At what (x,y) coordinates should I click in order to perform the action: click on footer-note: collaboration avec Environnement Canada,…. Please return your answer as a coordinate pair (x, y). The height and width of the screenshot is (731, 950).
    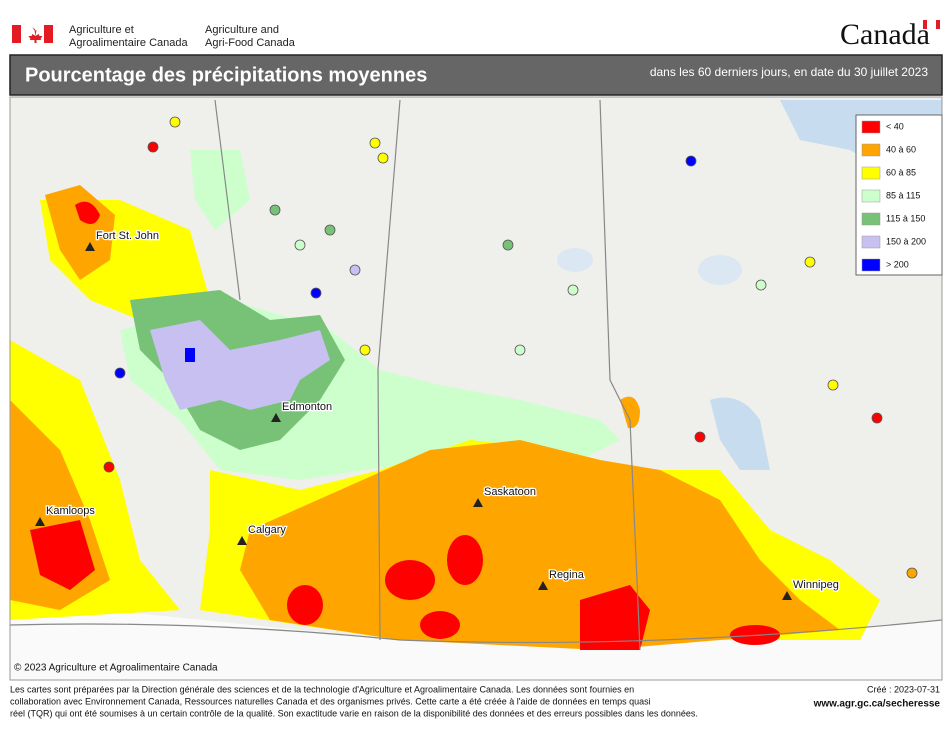
    Looking at the image, I should click on (330, 701).